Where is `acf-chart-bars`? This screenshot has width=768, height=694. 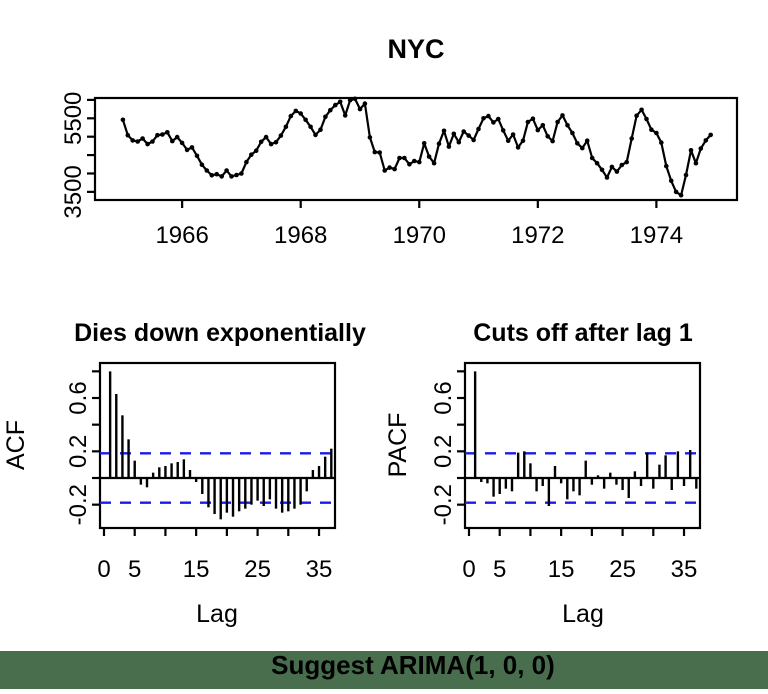 acf-chart-bars is located at coordinates (217, 445).